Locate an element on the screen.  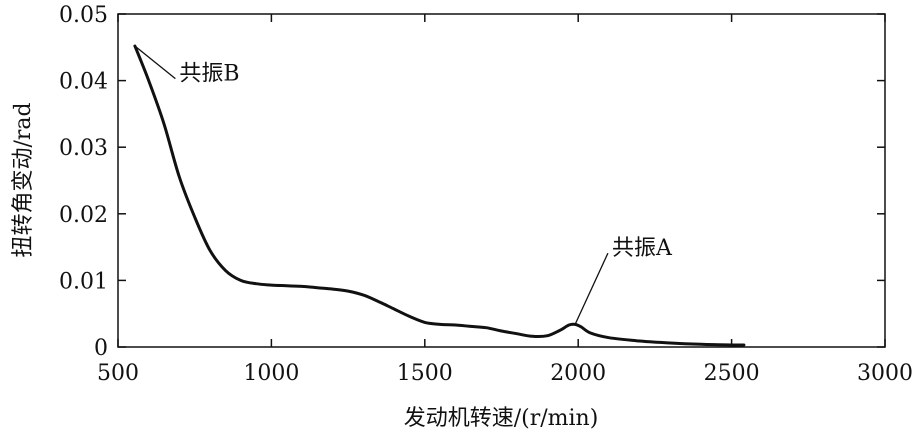
x-tick-label: 3000 is located at coordinates (885, 373).